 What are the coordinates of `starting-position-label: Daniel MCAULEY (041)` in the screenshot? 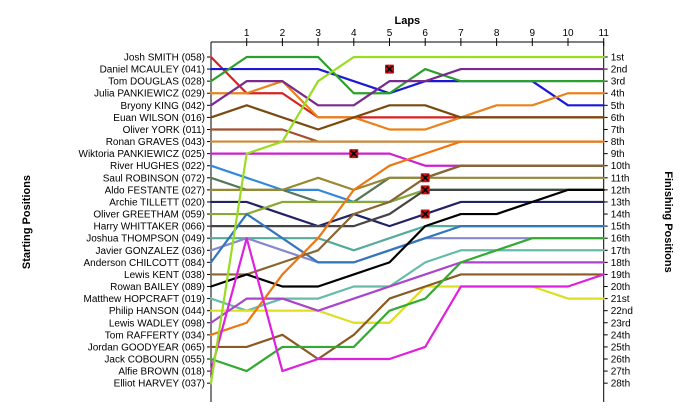 It's located at (152, 70).